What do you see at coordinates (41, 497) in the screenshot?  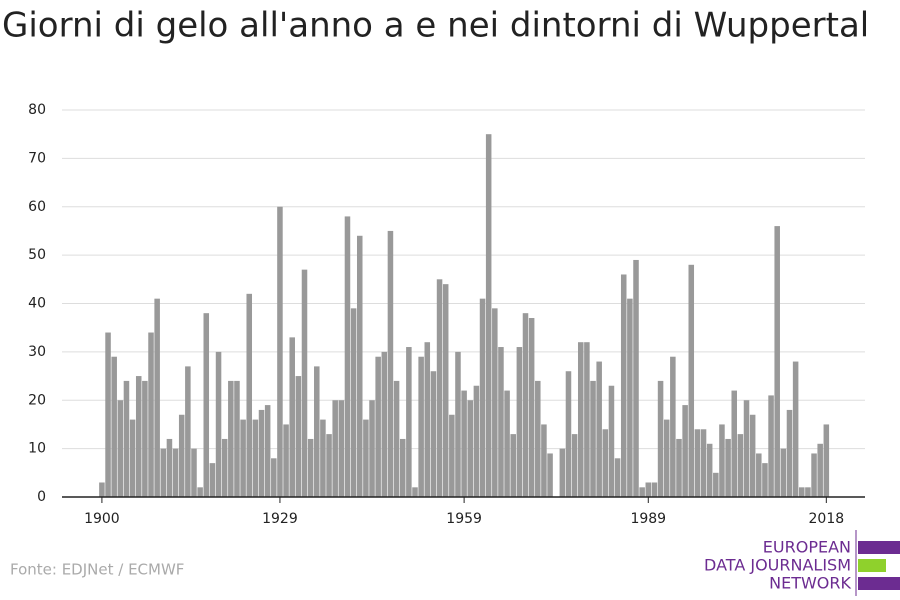 I see `y-tick-label: 0` at bounding box center [41, 497].